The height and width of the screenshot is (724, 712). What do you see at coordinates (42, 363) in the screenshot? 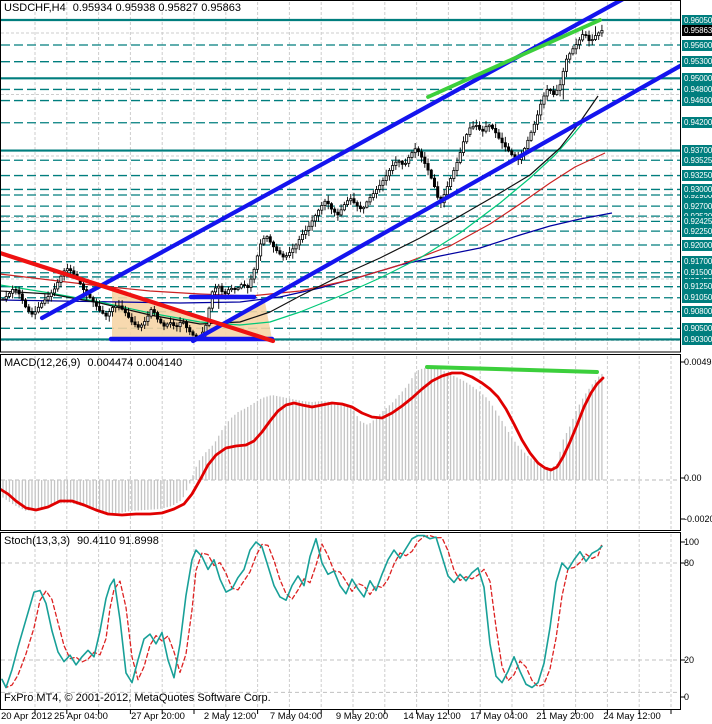
I see `macd-name: MACD(12,26,9)` at bounding box center [42, 363].